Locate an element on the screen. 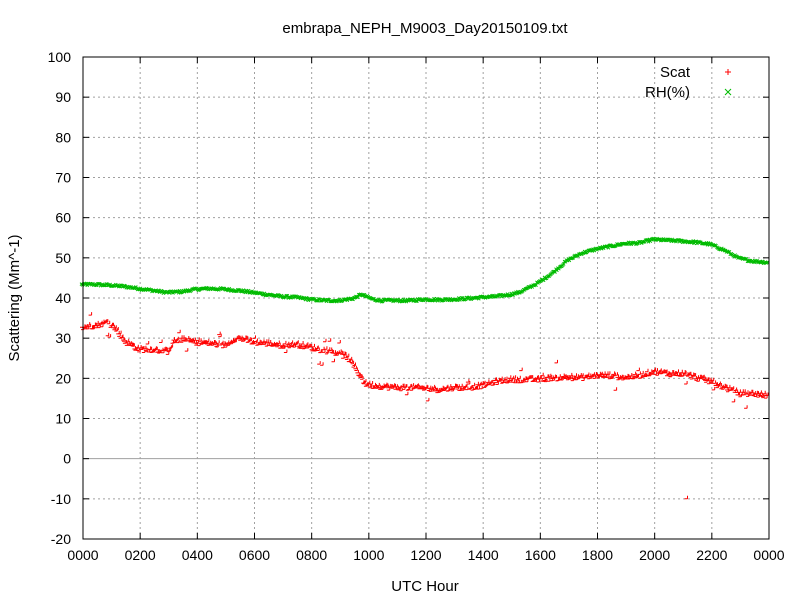 This screenshot has width=800, height=600. y-tick-label: 70 is located at coordinates (63, 178).